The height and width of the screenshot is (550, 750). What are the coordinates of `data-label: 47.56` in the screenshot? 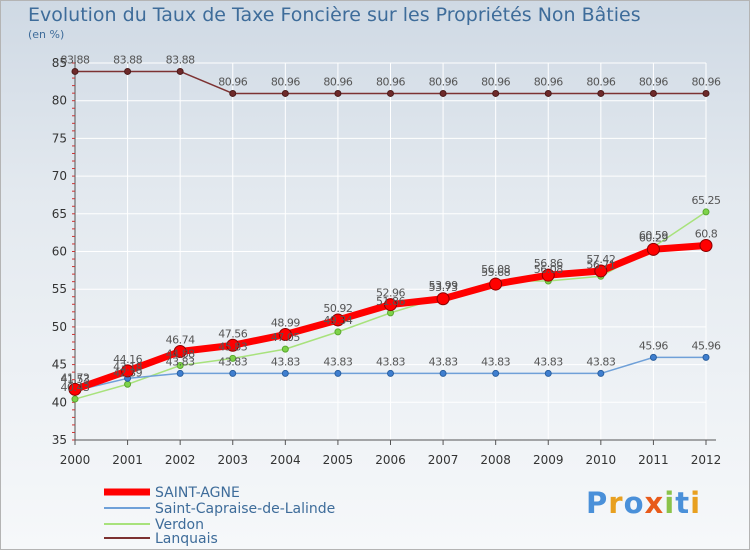 It's located at (232, 333).